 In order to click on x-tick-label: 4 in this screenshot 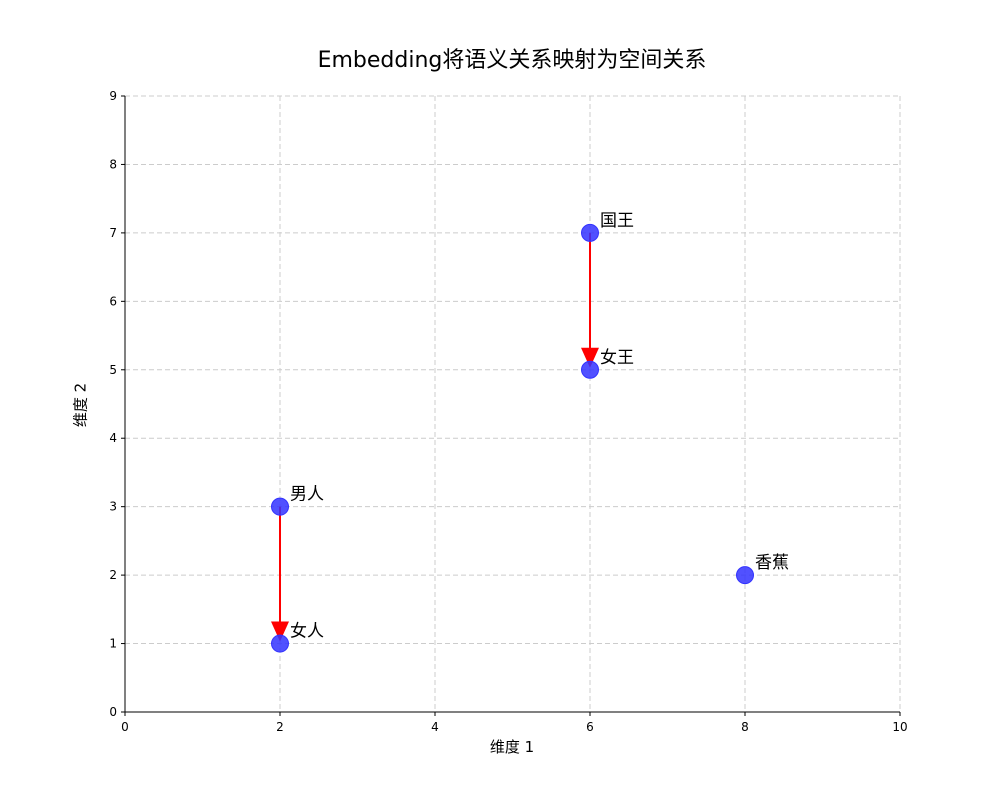, I will do `click(435, 727)`.